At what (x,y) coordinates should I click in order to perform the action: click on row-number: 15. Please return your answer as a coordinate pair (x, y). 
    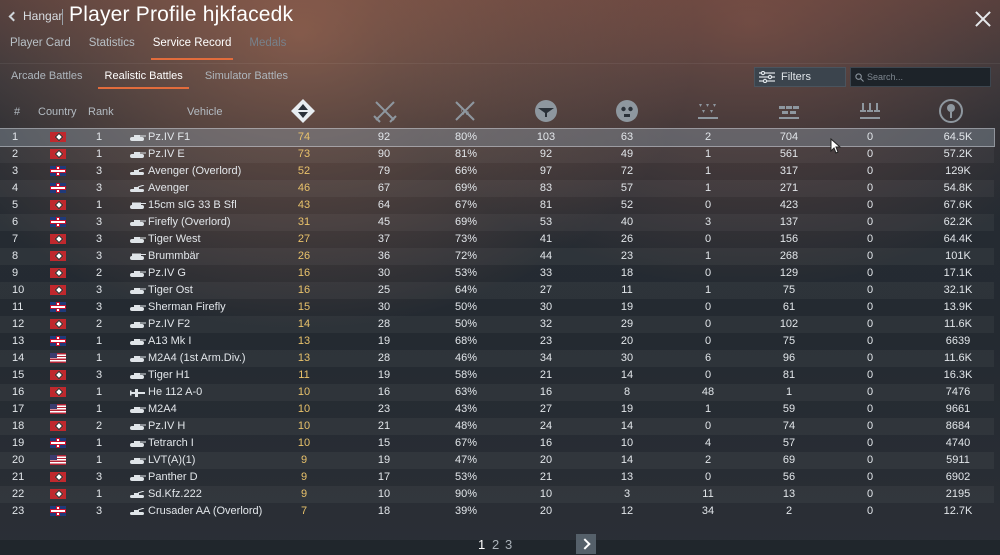
    Looking at the image, I should click on (18, 375).